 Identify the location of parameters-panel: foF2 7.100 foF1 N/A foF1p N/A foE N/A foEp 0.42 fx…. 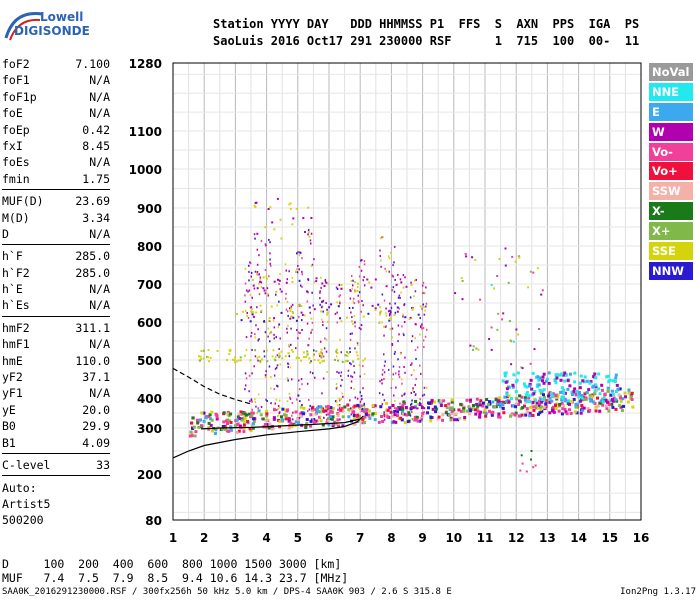
(56, 267).